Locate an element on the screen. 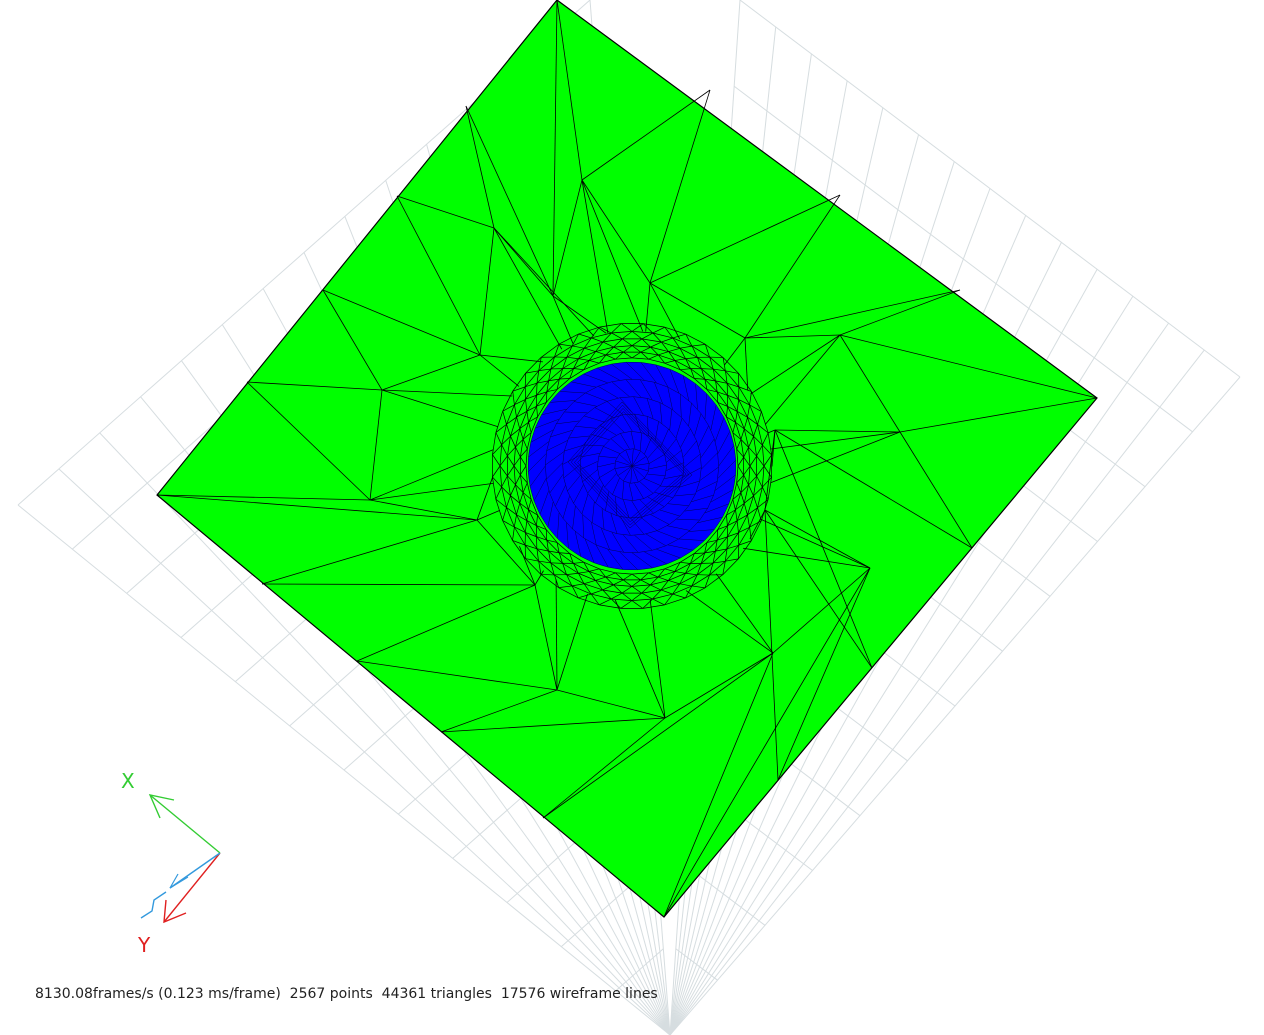 This screenshot has height=1035, width=1264. y-axis-label: Y is located at coordinates (144, 945).